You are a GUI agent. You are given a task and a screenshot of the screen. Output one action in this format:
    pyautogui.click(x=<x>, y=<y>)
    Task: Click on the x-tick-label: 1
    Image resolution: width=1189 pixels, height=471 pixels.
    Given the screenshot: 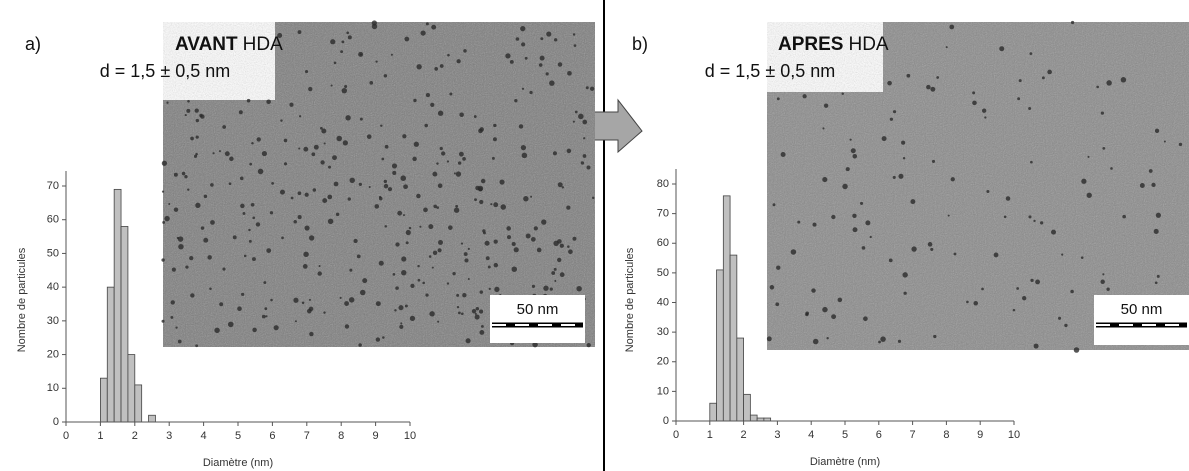 What is the action you would take?
    pyautogui.click(x=710, y=435)
    